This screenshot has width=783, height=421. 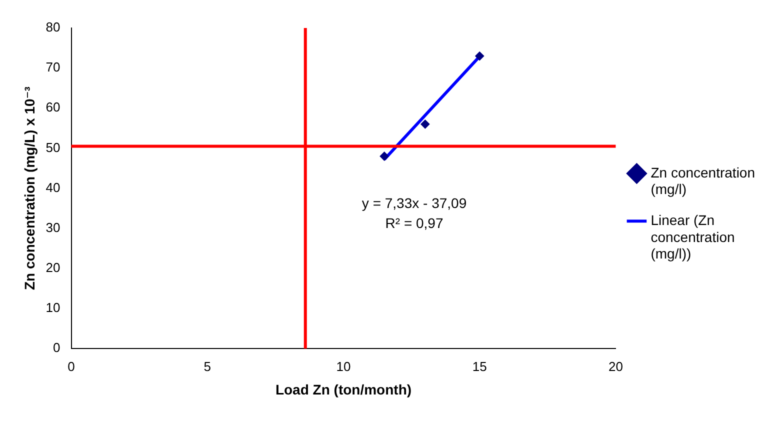 I want to click on y-tick-label: 60, so click(x=53, y=107).